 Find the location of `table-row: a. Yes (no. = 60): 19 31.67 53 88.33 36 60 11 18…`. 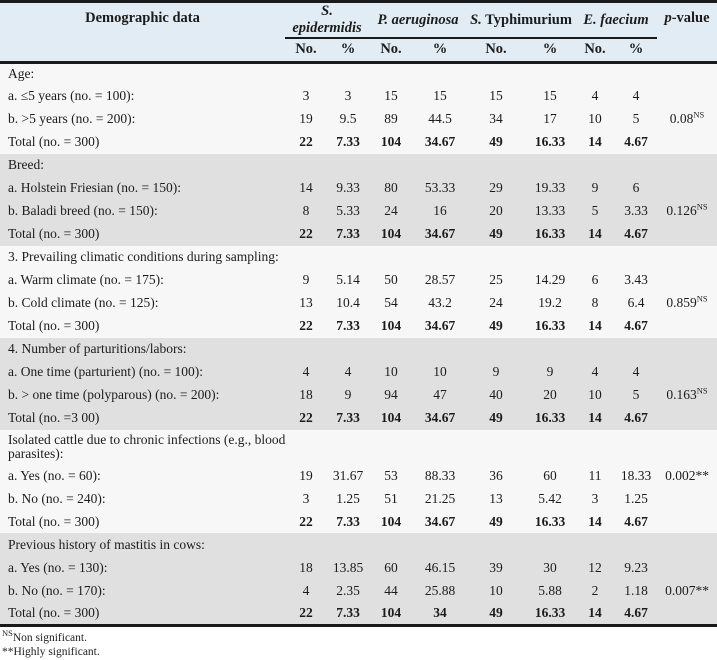

table-row: a. Yes (no. = 60): 19 31.67 53 88.33 36 60 11 18… is located at coordinates (358, 476).